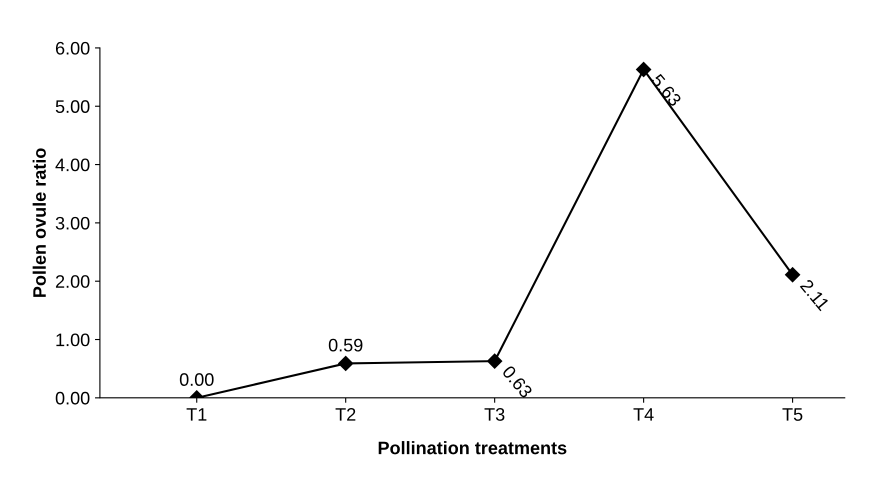 Image resolution: width=892 pixels, height=484 pixels. I want to click on data-label: 0.00, so click(197, 379).